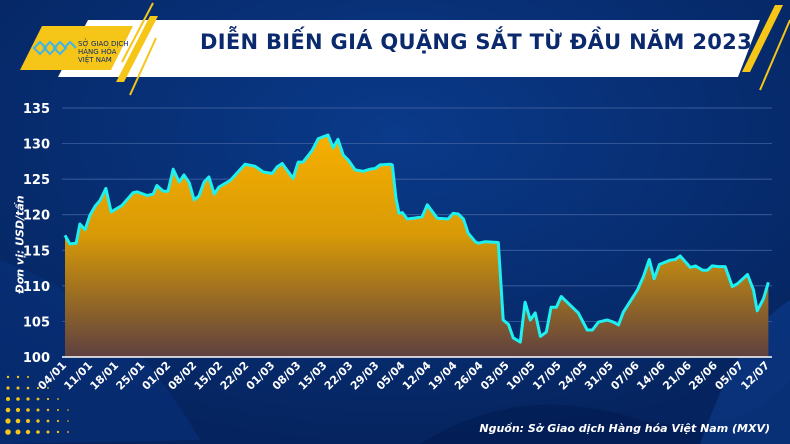 The height and width of the screenshot is (444, 790). What do you see at coordinates (37, 405) in the screenshot?
I see `dot-pattern` at bounding box center [37, 405].